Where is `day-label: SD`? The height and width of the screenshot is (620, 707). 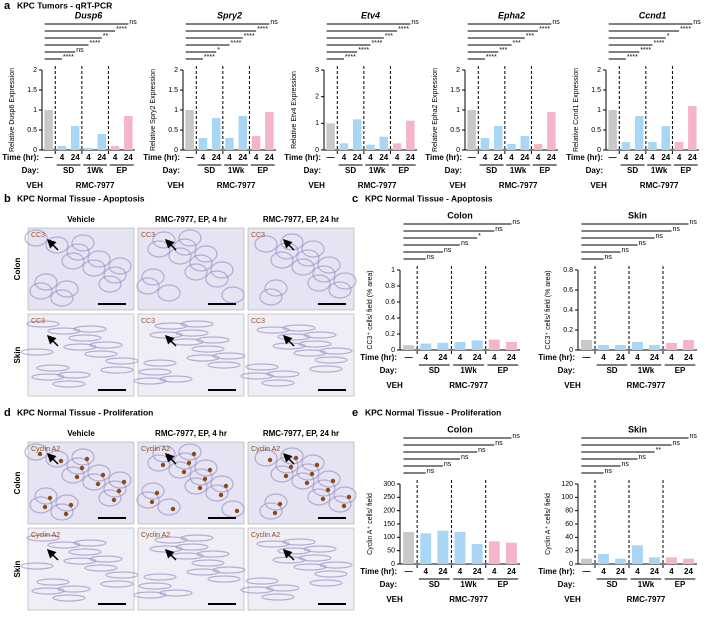
day-label: SD is located at coordinates (434, 584).